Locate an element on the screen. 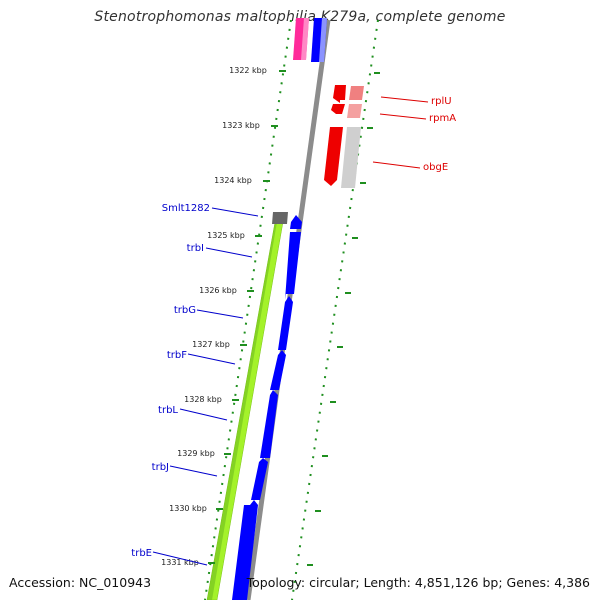 This screenshot has height=600, width=600. cds-smlt1282 is located at coordinates (280, 218).